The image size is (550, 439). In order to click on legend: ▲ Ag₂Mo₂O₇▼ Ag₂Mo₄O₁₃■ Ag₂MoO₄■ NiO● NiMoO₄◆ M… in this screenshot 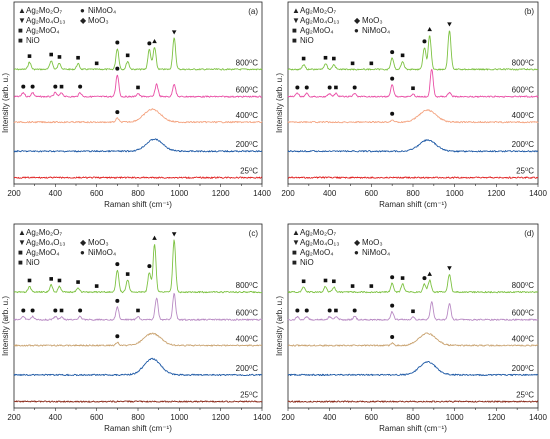, I will do `click(67, 25)`.